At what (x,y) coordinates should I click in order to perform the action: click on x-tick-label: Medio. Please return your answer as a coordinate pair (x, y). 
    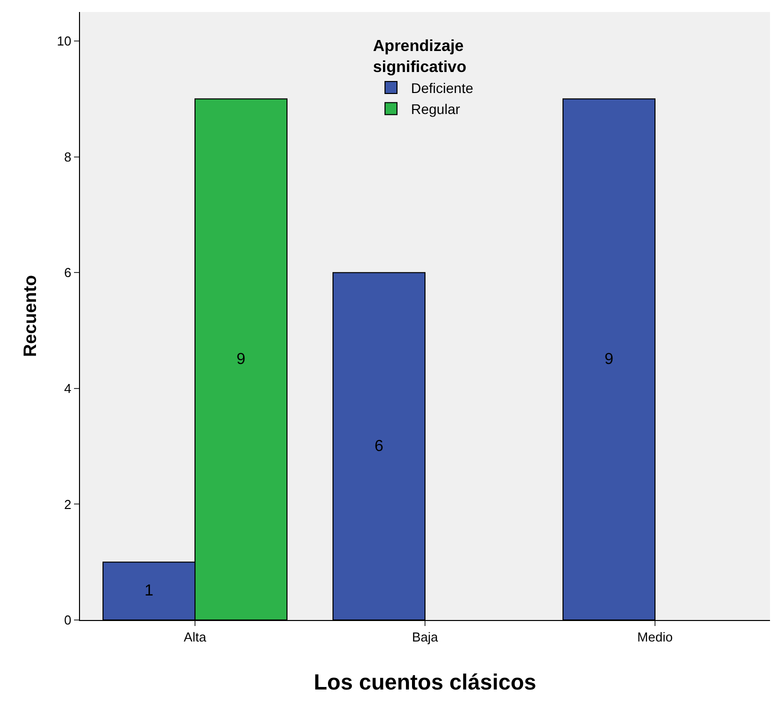
    Looking at the image, I should click on (655, 637).